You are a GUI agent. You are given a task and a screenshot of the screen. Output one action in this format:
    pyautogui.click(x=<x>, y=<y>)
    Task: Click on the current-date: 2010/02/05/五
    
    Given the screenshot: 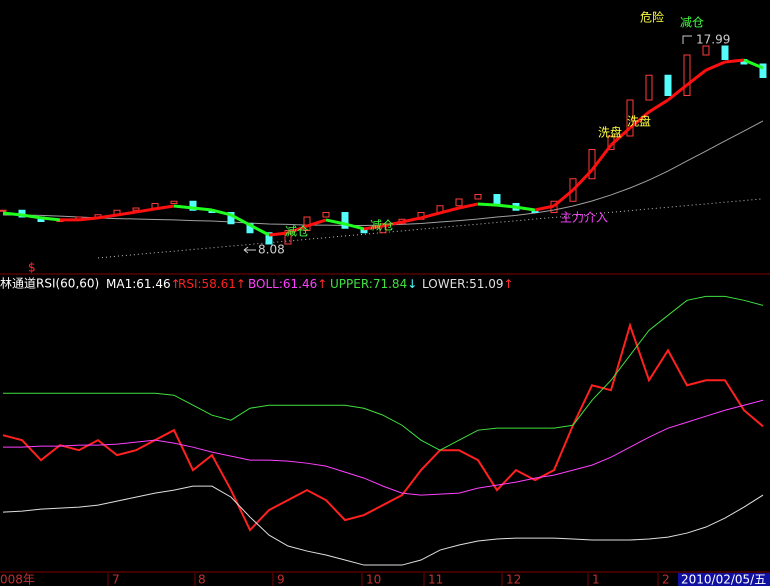 What is the action you would take?
    pyautogui.click(x=723, y=579)
    